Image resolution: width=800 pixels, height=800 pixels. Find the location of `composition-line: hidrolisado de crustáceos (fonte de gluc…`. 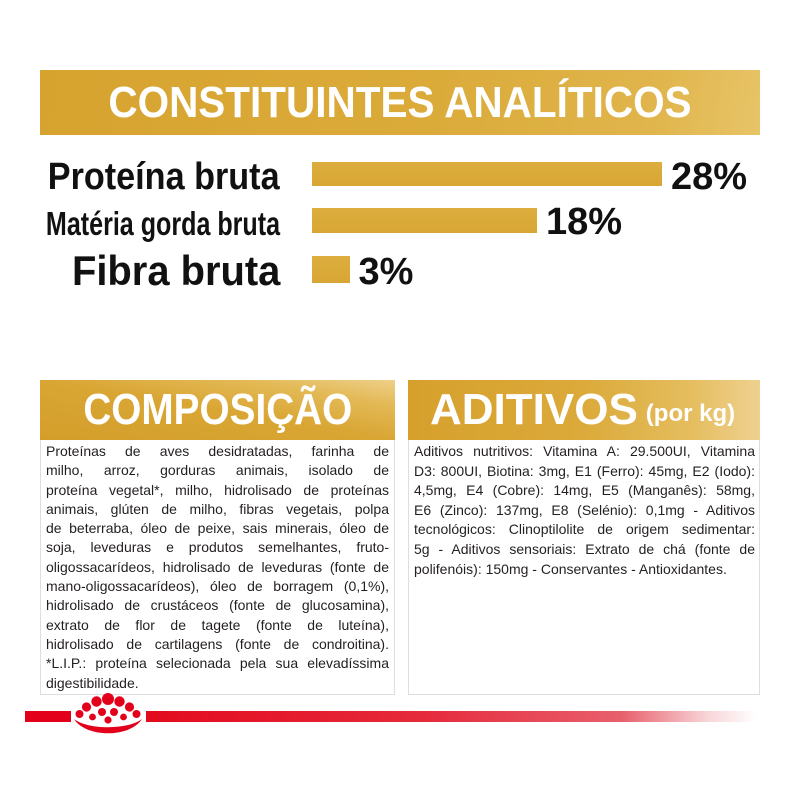

composition-line: hidrolisado de crustáceos (fonte de gluc… is located at coordinates (217, 605).